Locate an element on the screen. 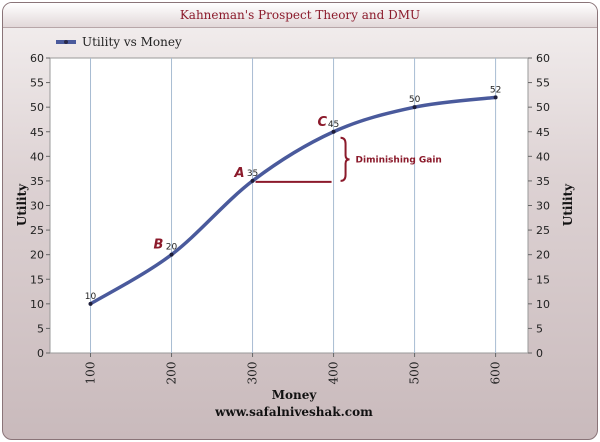 This screenshot has width=600, height=442. y-tick-label-right: 55 is located at coordinates (543, 83).